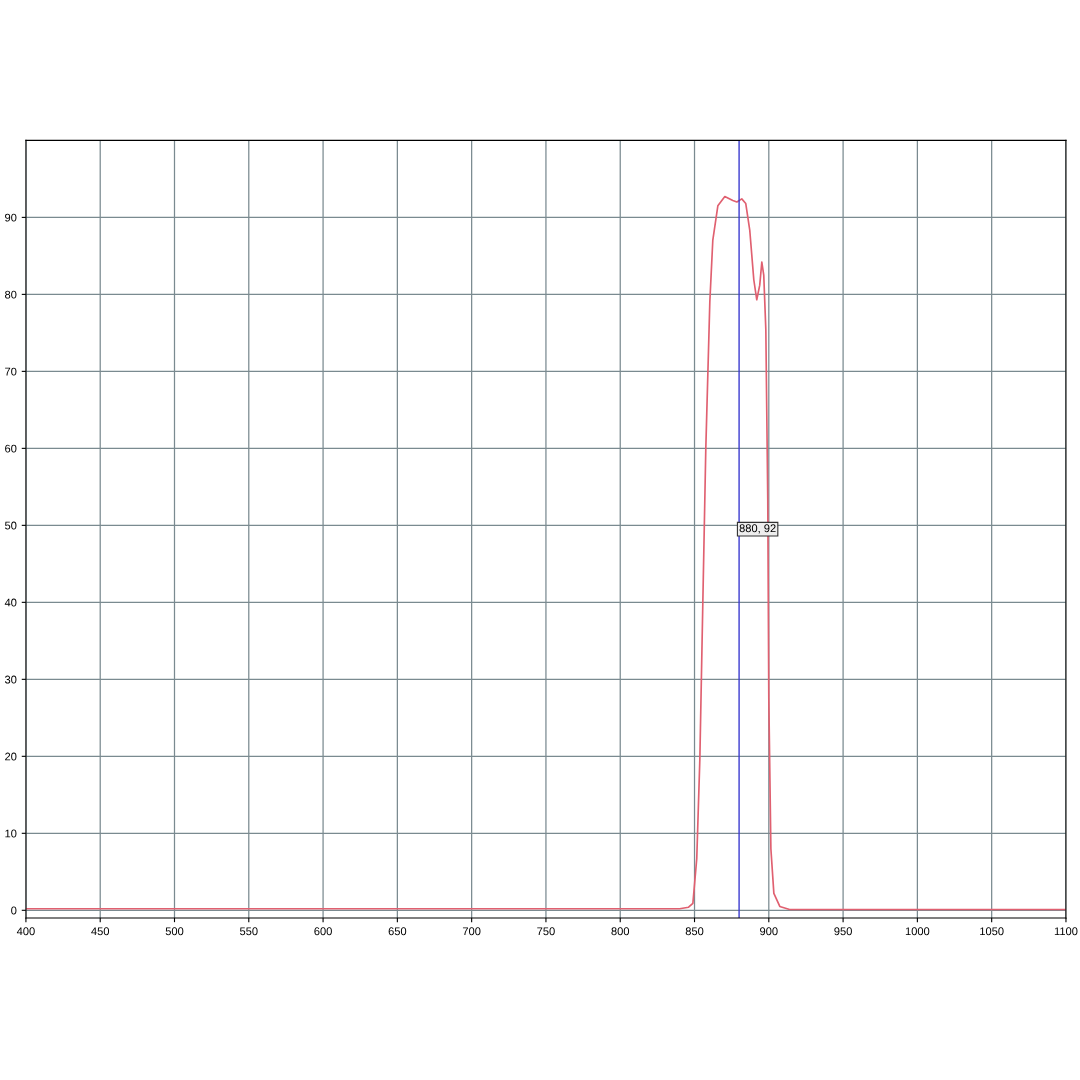 The height and width of the screenshot is (1080, 1080). What do you see at coordinates (11, 833) in the screenshot?
I see `y-tick-label: 10` at bounding box center [11, 833].